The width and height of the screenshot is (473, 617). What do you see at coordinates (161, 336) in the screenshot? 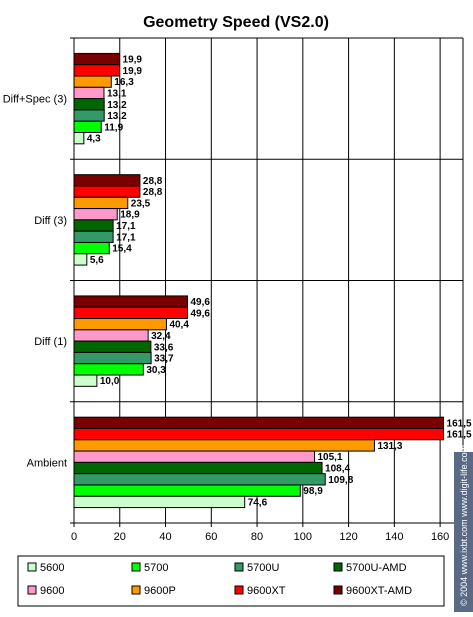
I see `data-label: 32,4` at bounding box center [161, 336].